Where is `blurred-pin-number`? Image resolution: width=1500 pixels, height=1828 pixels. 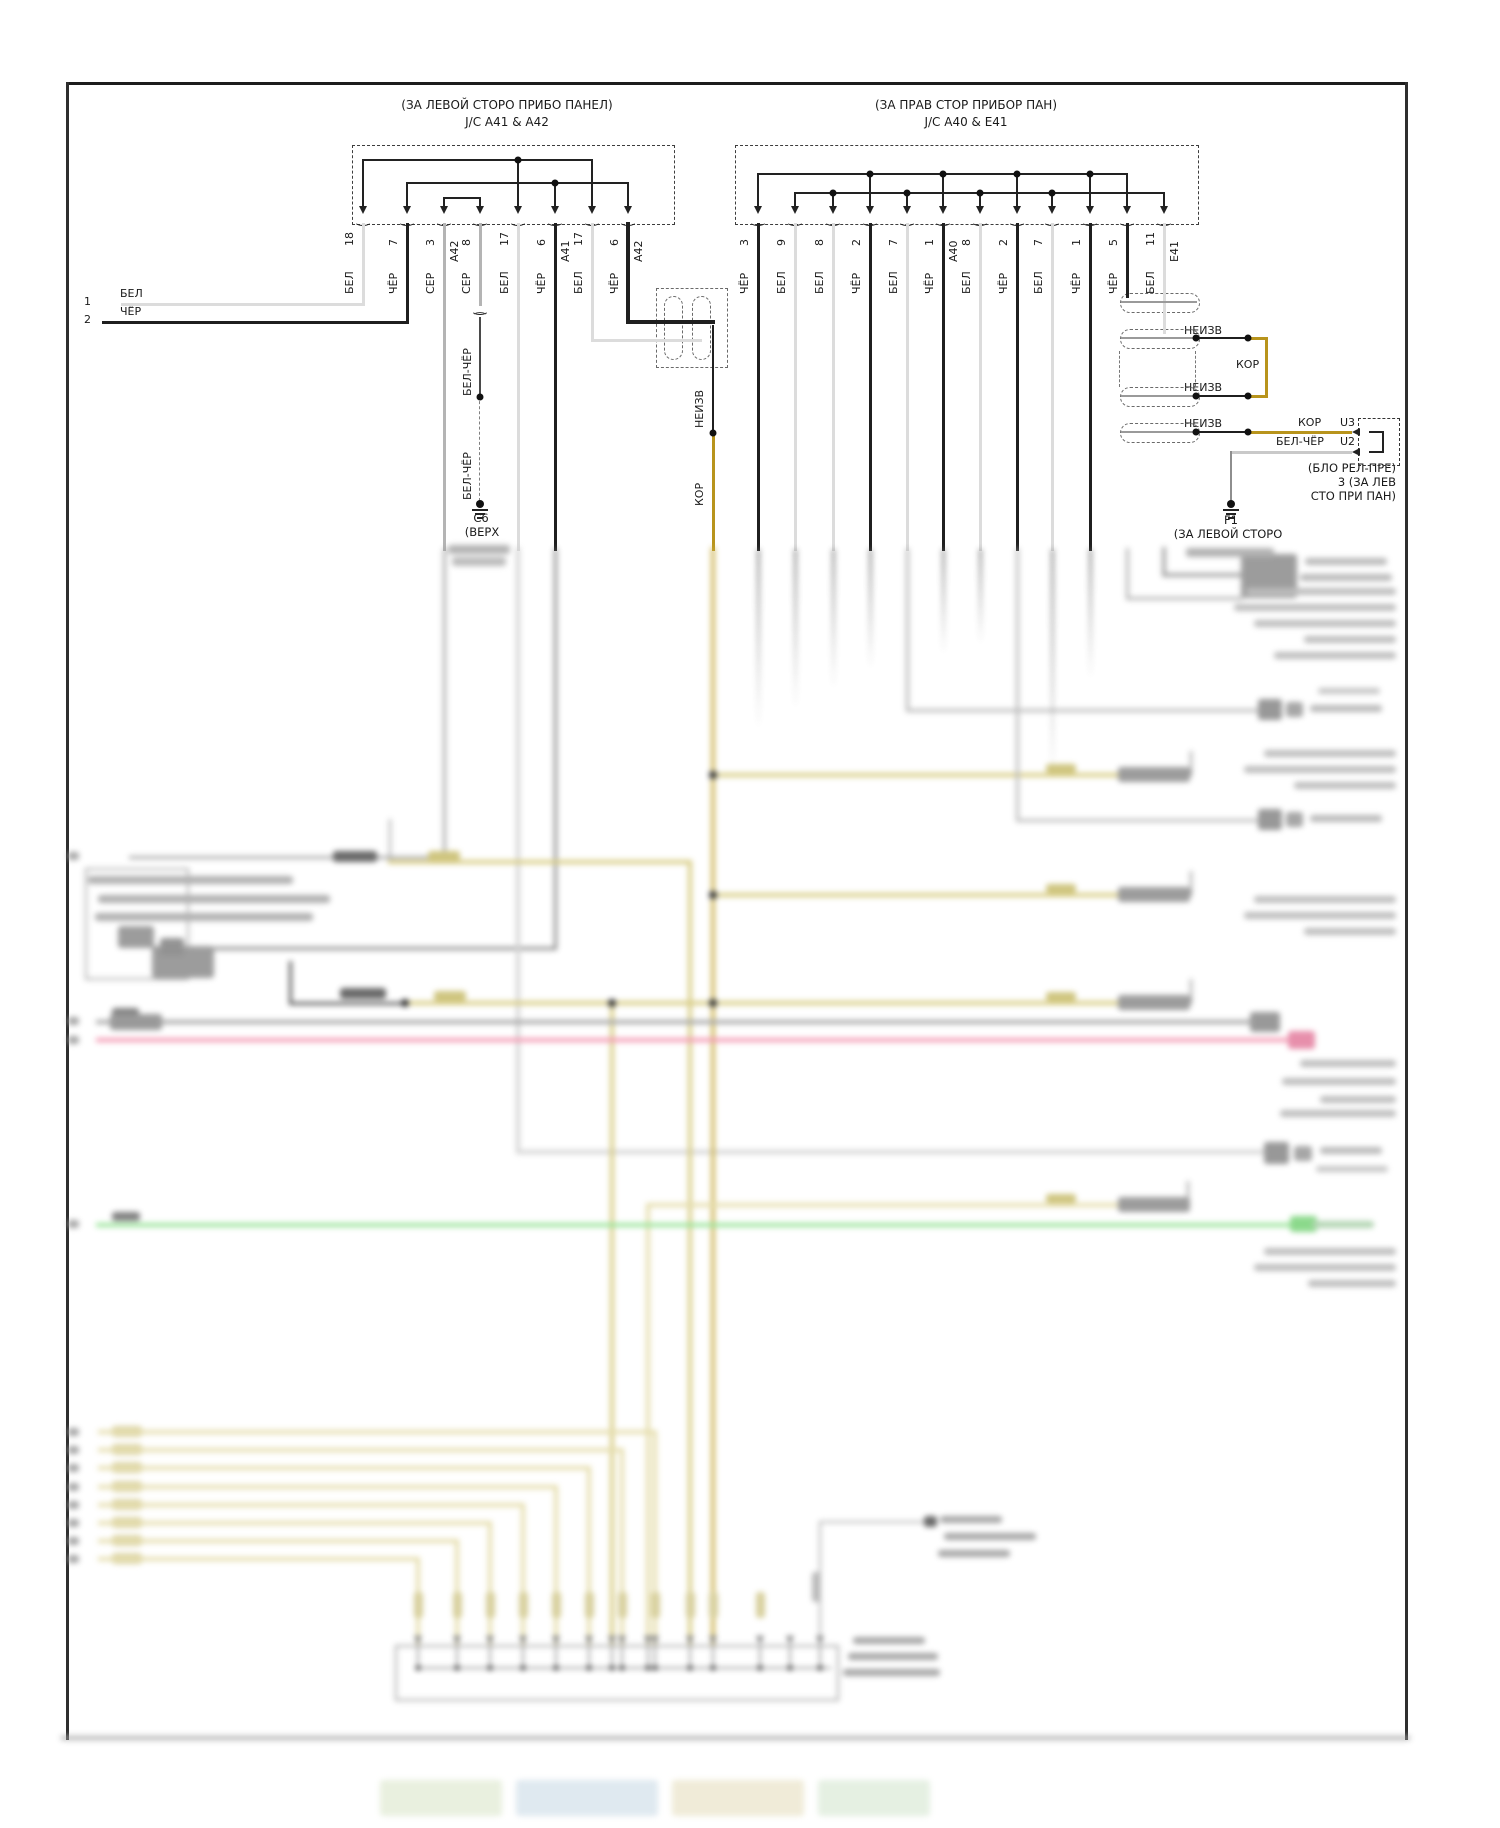
blurred-pin-number is located at coordinates (73, 1040).